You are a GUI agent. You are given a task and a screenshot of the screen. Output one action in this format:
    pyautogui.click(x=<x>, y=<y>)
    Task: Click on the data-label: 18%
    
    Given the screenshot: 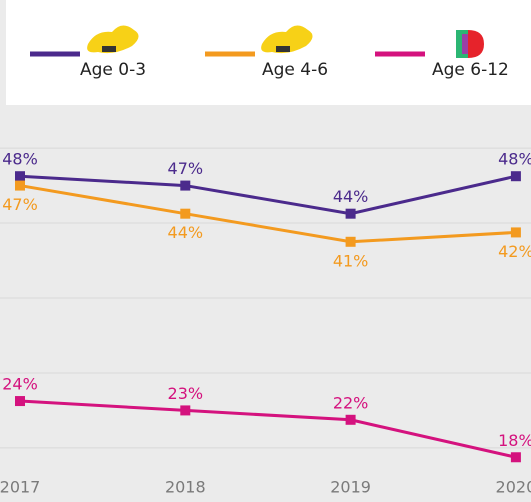 What is the action you would take?
    pyautogui.click(x=514, y=440)
    